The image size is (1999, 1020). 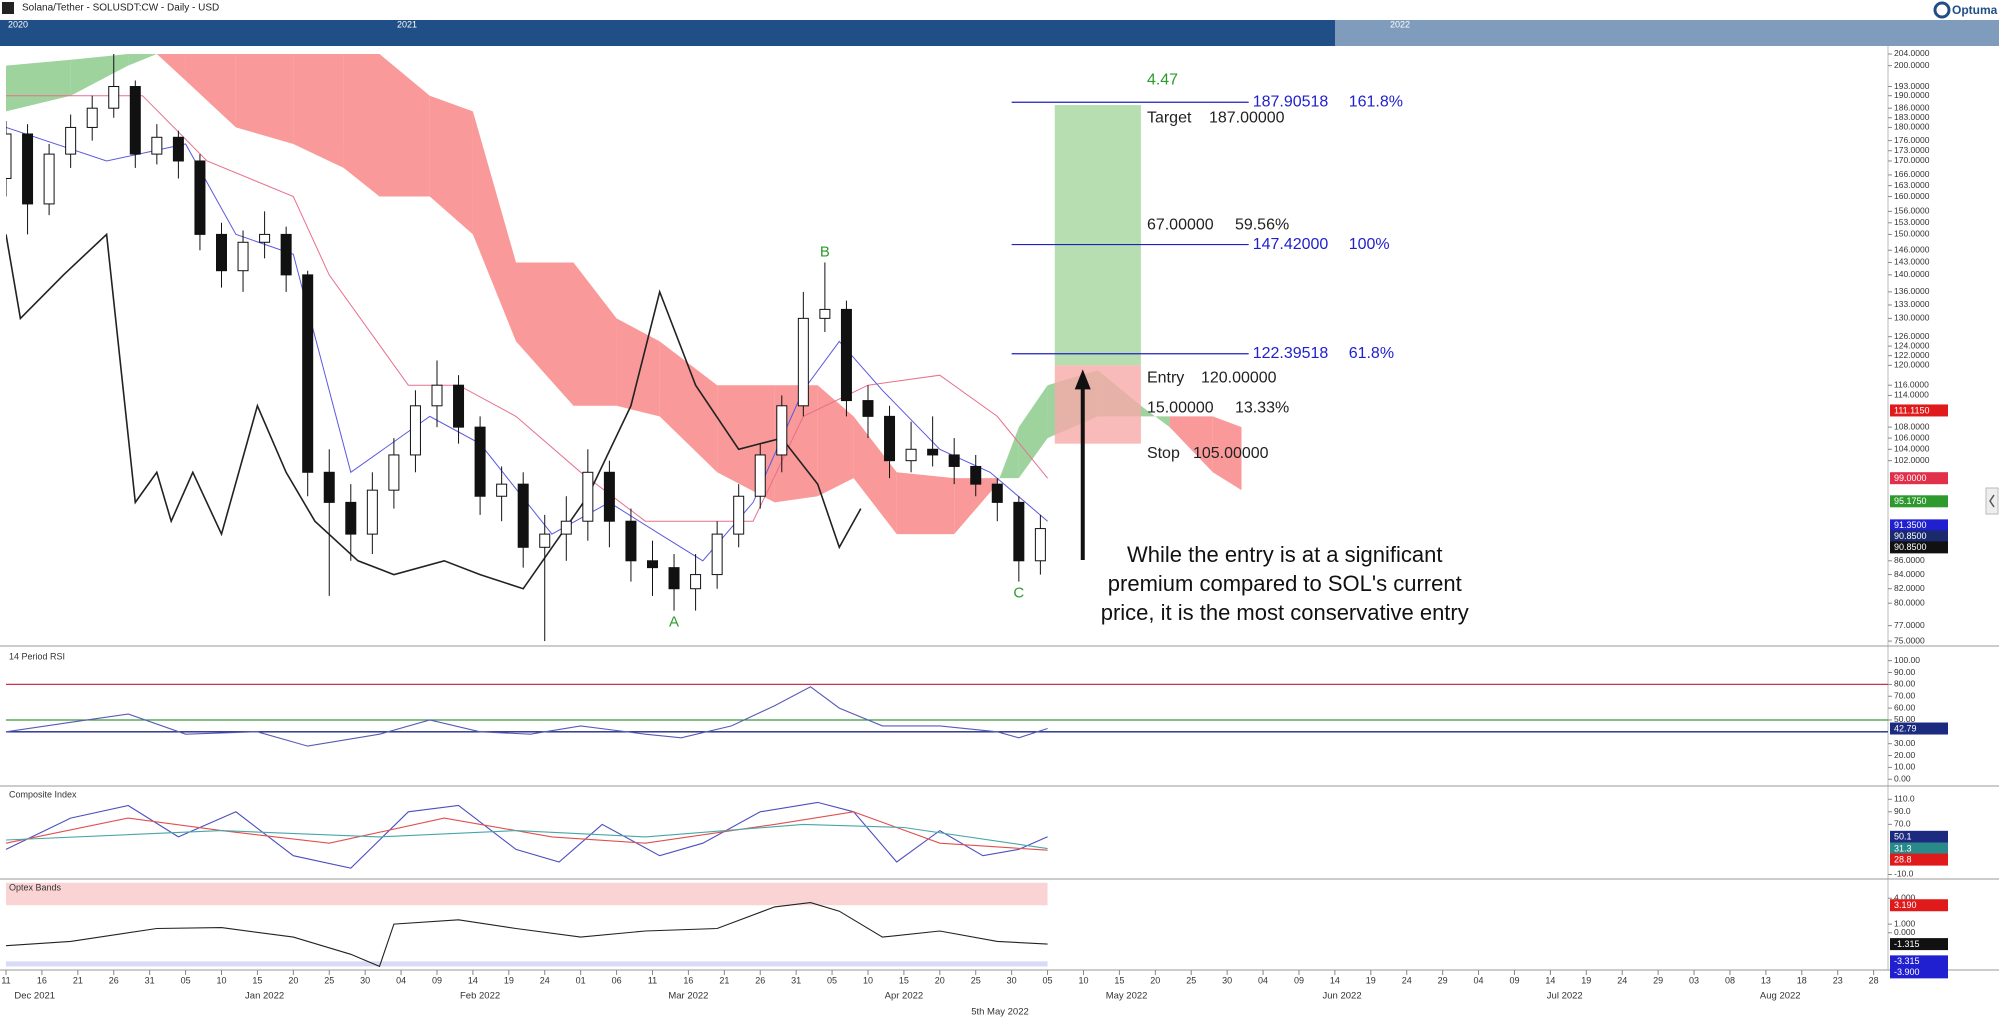 I want to click on month-label: Aug 2022, so click(x=1780, y=996).